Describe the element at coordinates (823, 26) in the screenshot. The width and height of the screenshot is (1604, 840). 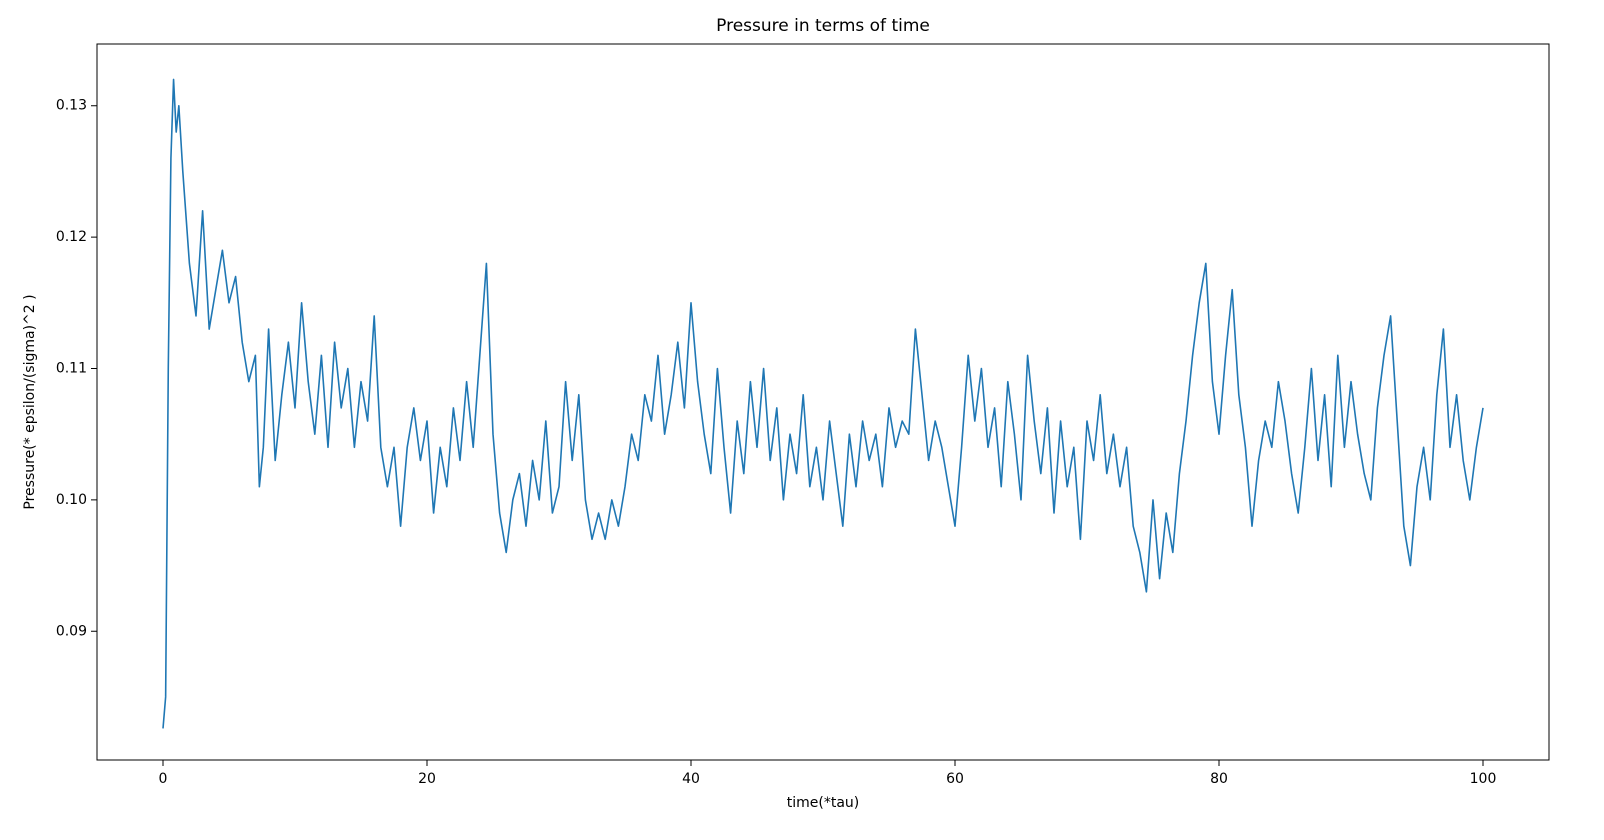
I see `chart-title: Pressure in terms of time` at that location.